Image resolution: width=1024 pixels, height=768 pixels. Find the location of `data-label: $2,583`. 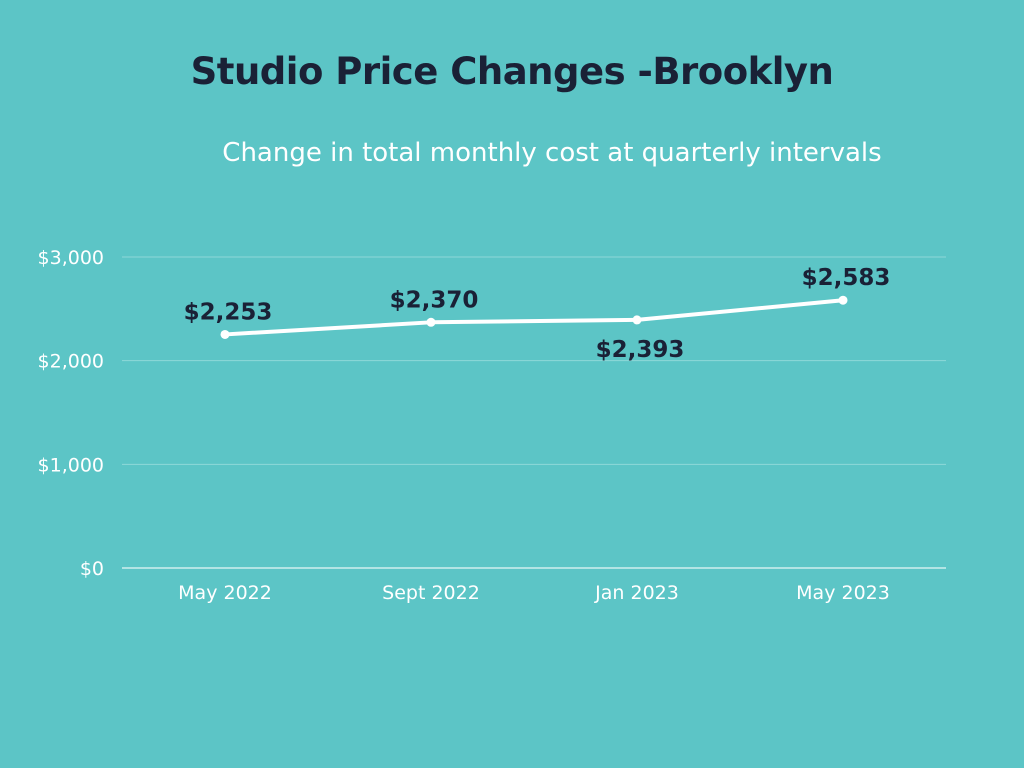

data-label: $2,583 is located at coordinates (846, 278).